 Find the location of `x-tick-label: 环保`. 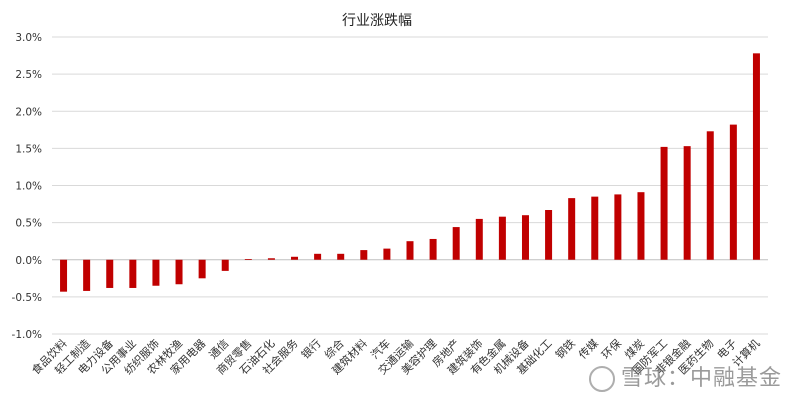

x-tick-label: 环保 is located at coordinates (611, 348).